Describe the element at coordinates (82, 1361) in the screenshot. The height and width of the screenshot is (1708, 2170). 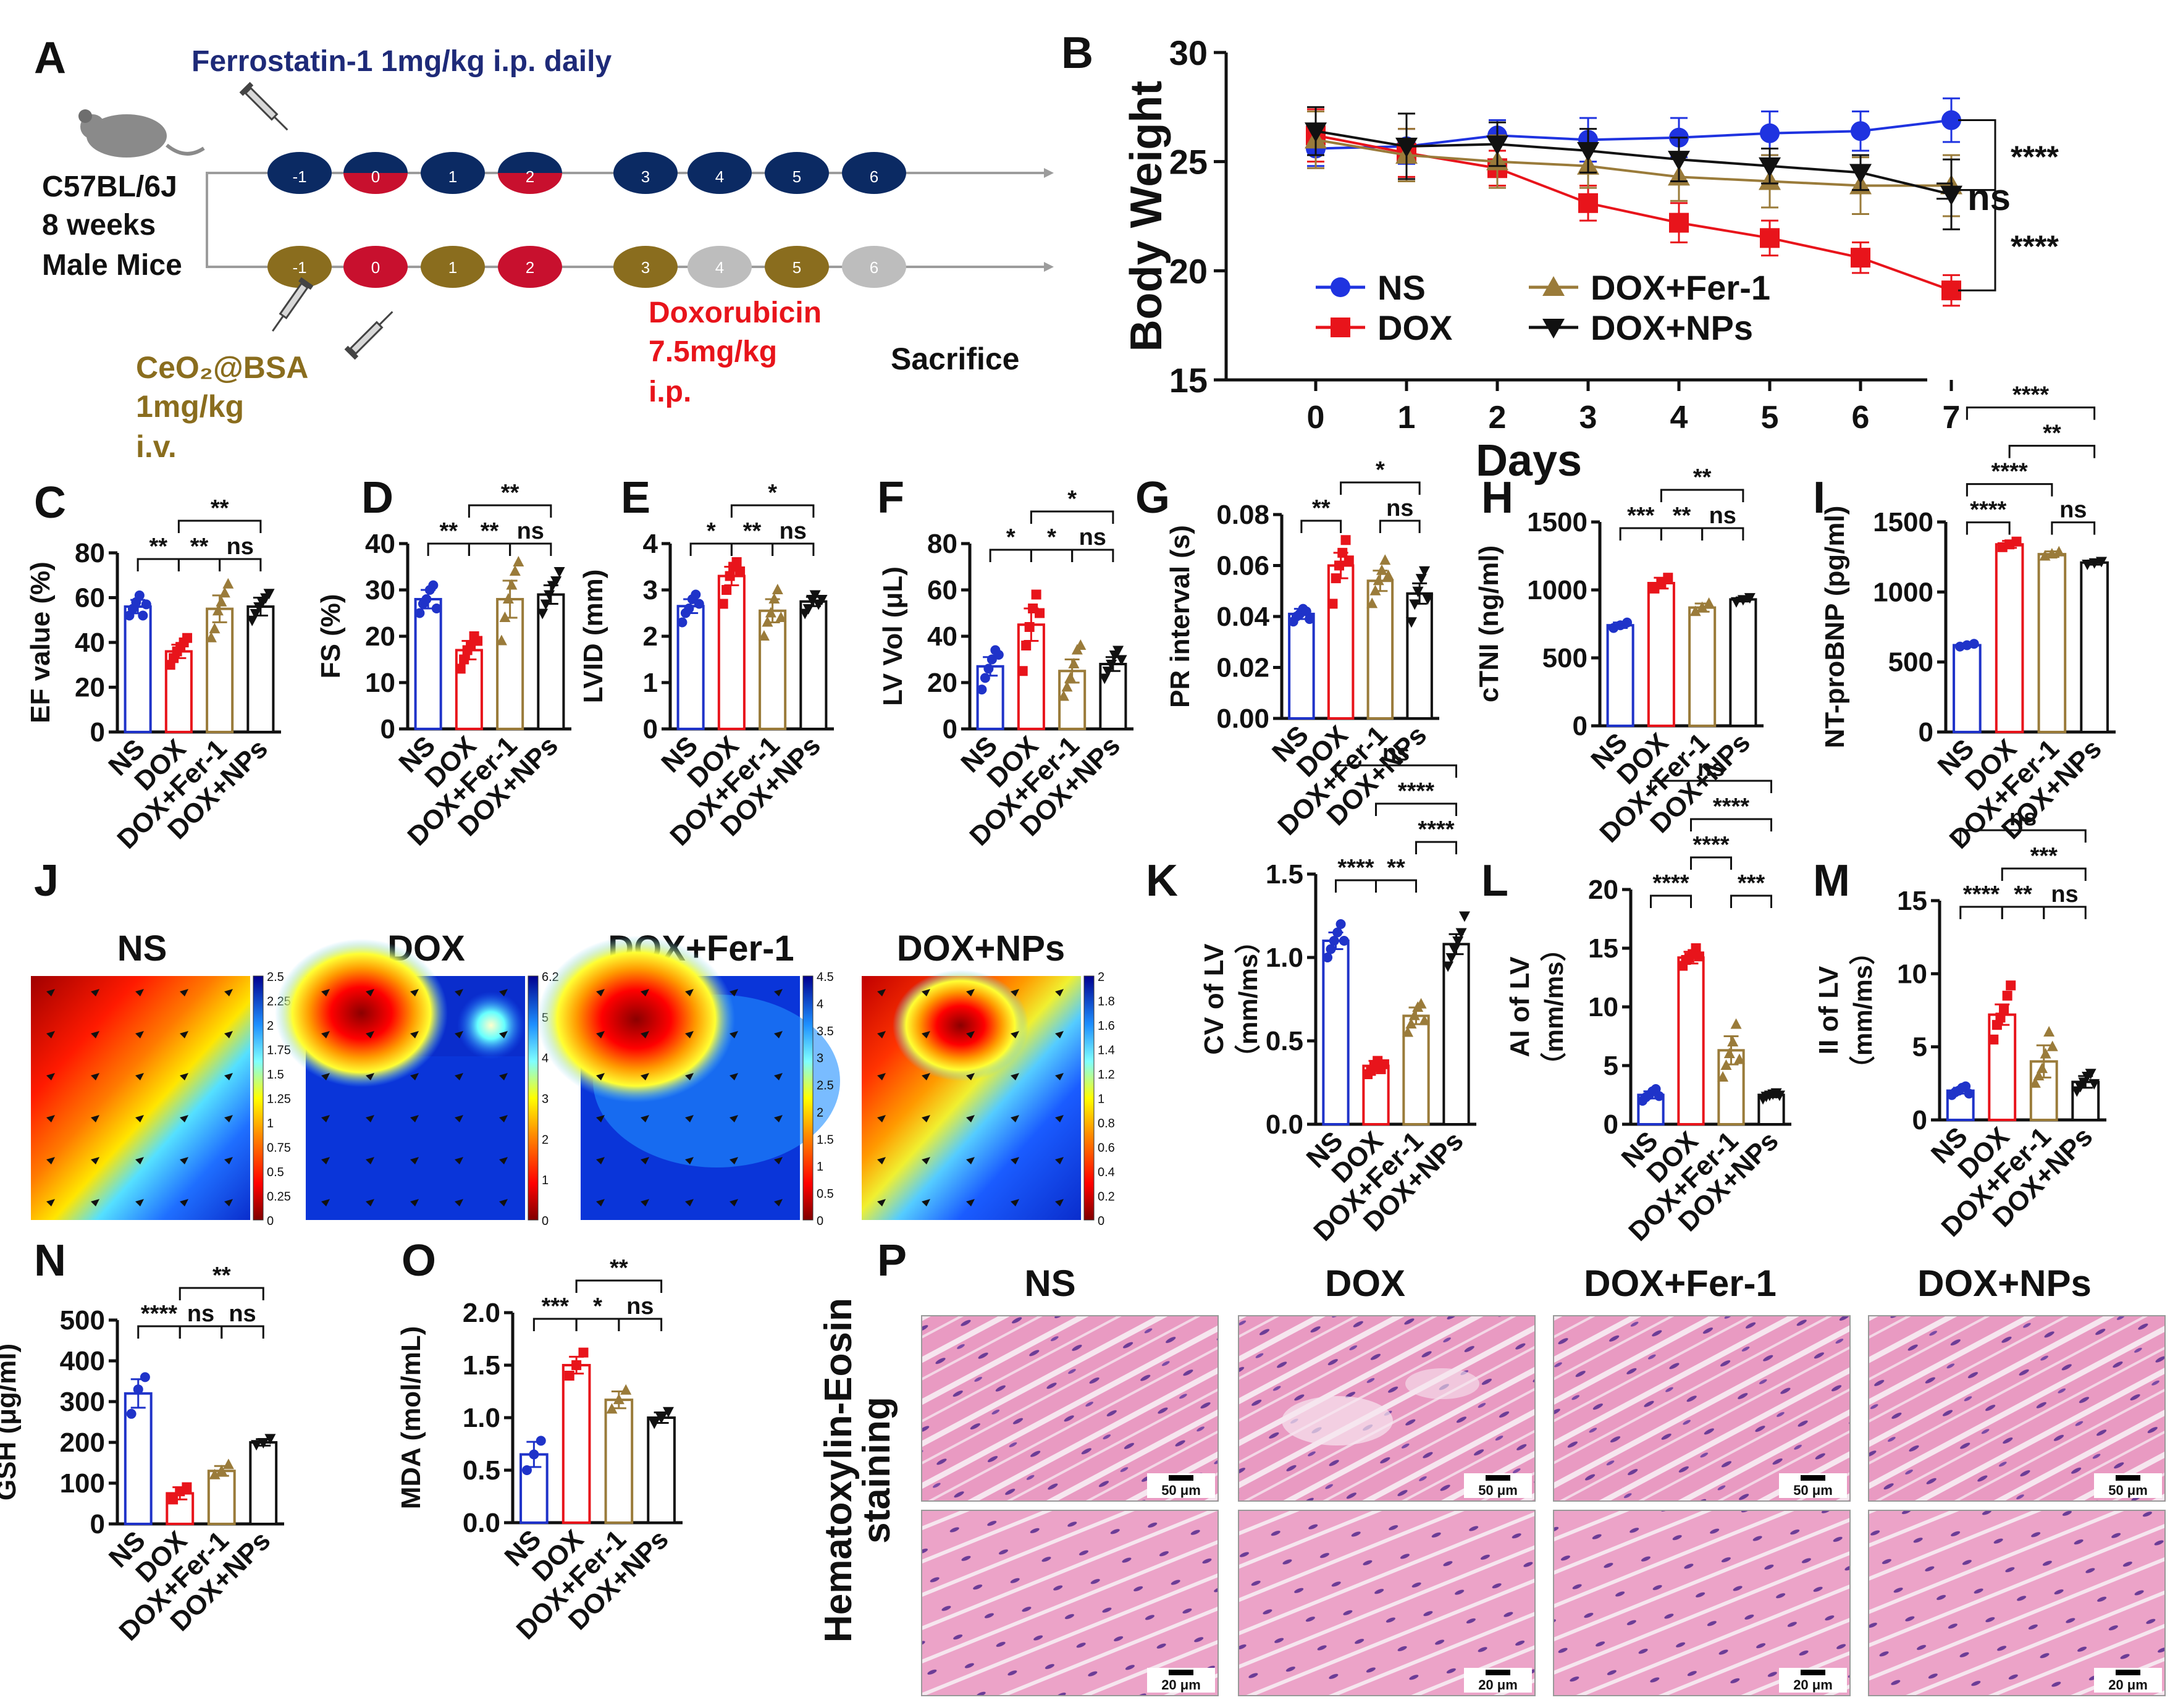
I see `y-tick-label: 400` at that location.